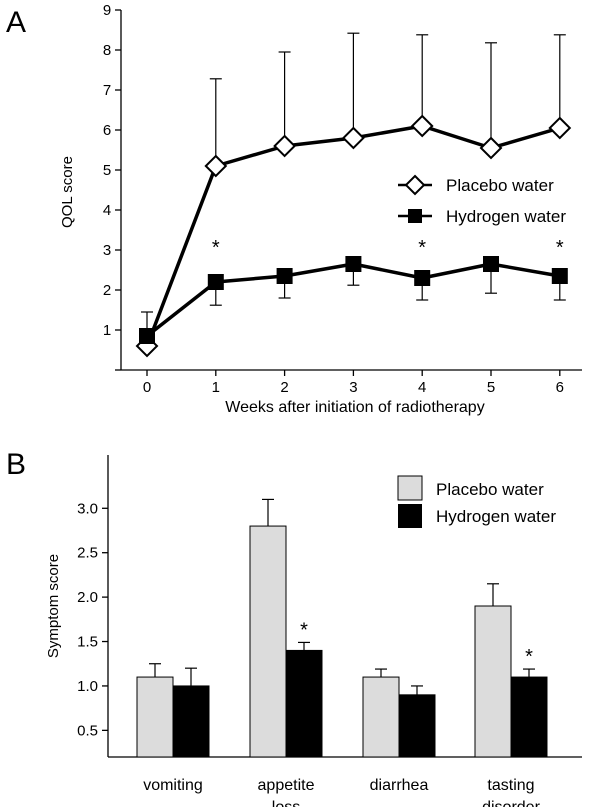 Image resolution: width=600 pixels, height=807 pixels. Describe the element at coordinates (500, 185) in the screenshot. I see `legend-placebo-label: Placebo water` at that location.